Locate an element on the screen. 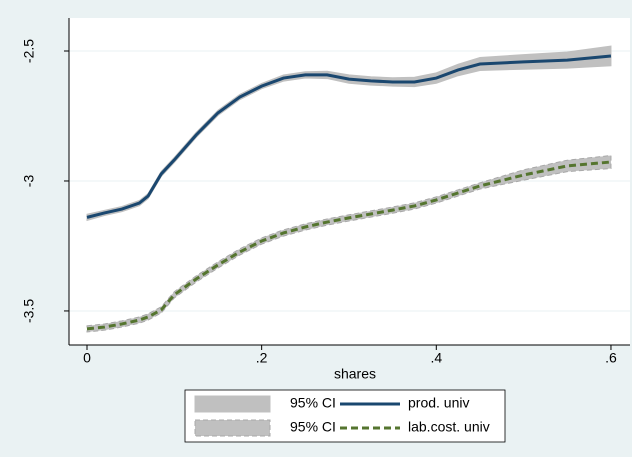  y-tick-label: -3 is located at coordinates (29, 181).